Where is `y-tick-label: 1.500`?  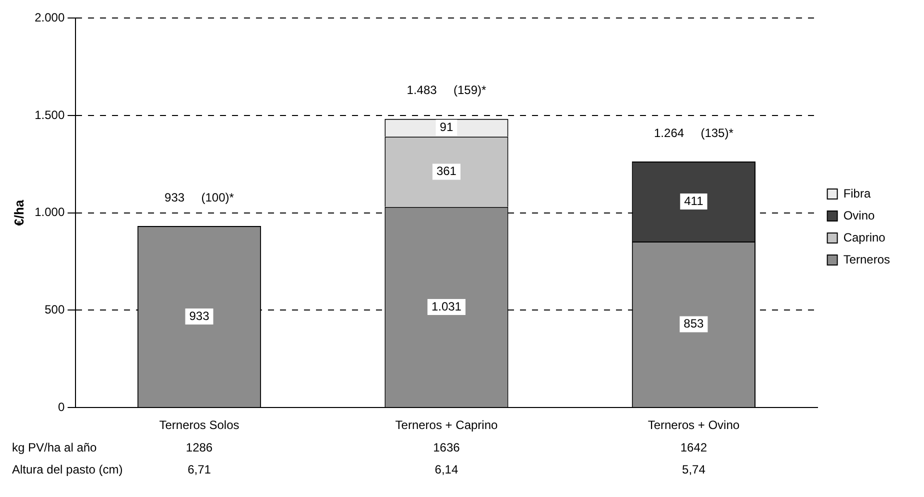
y-tick-label: 1.500 is located at coordinates (49, 115).